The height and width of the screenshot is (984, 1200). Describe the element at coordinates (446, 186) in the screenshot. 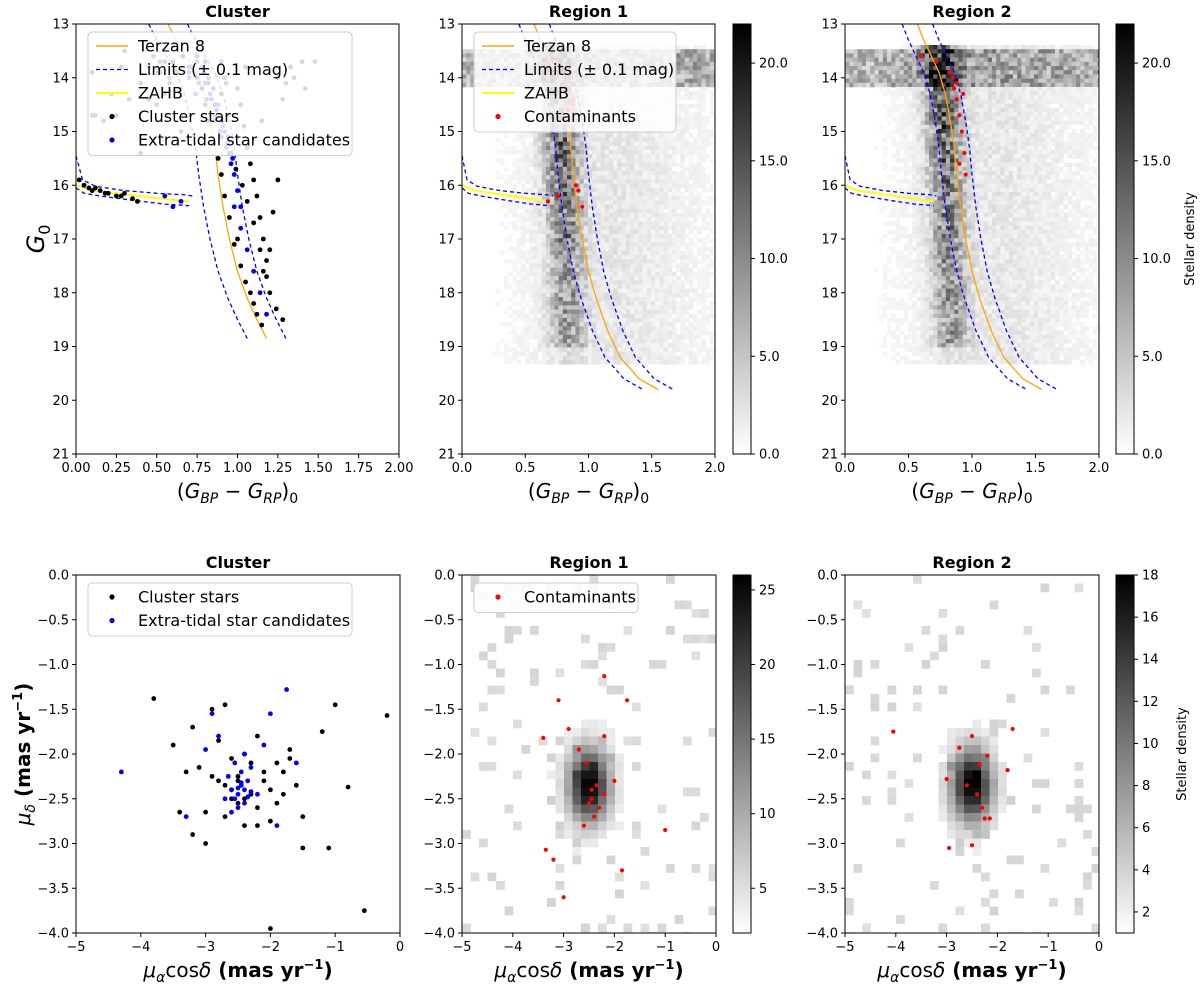

I see `y-tick-label: 16` at that location.